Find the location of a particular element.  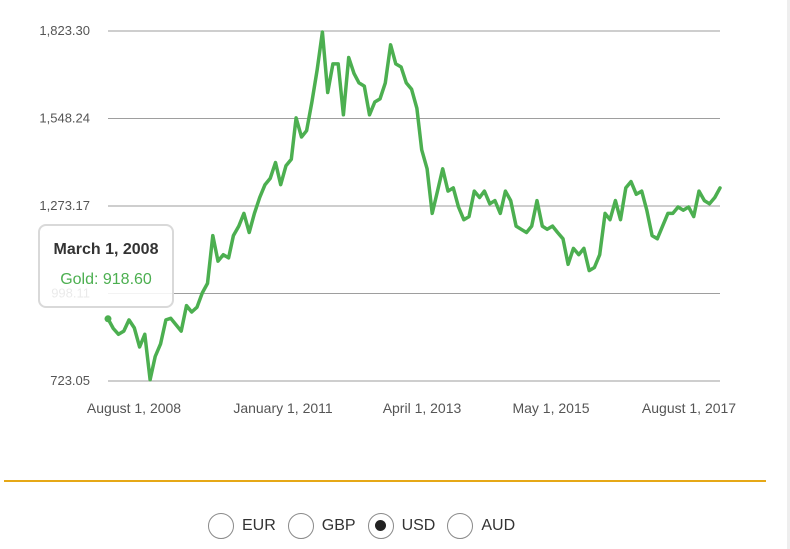

currency-label: AUD is located at coordinates (498, 525).